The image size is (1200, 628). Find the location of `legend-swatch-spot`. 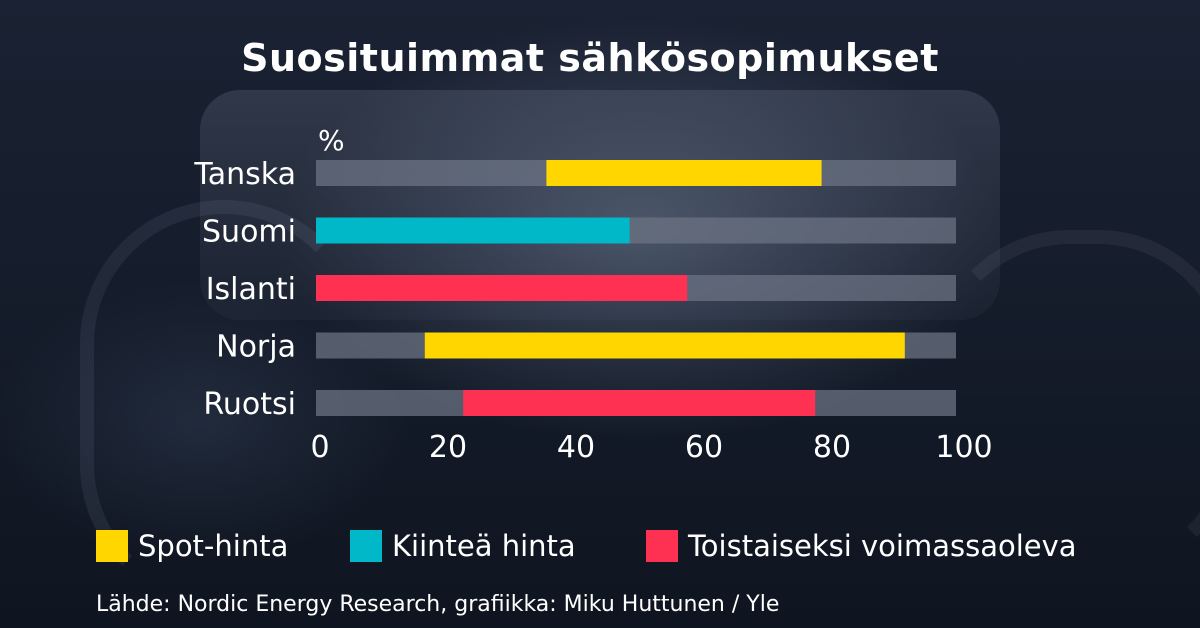

legend-swatch-spot is located at coordinates (112, 546).